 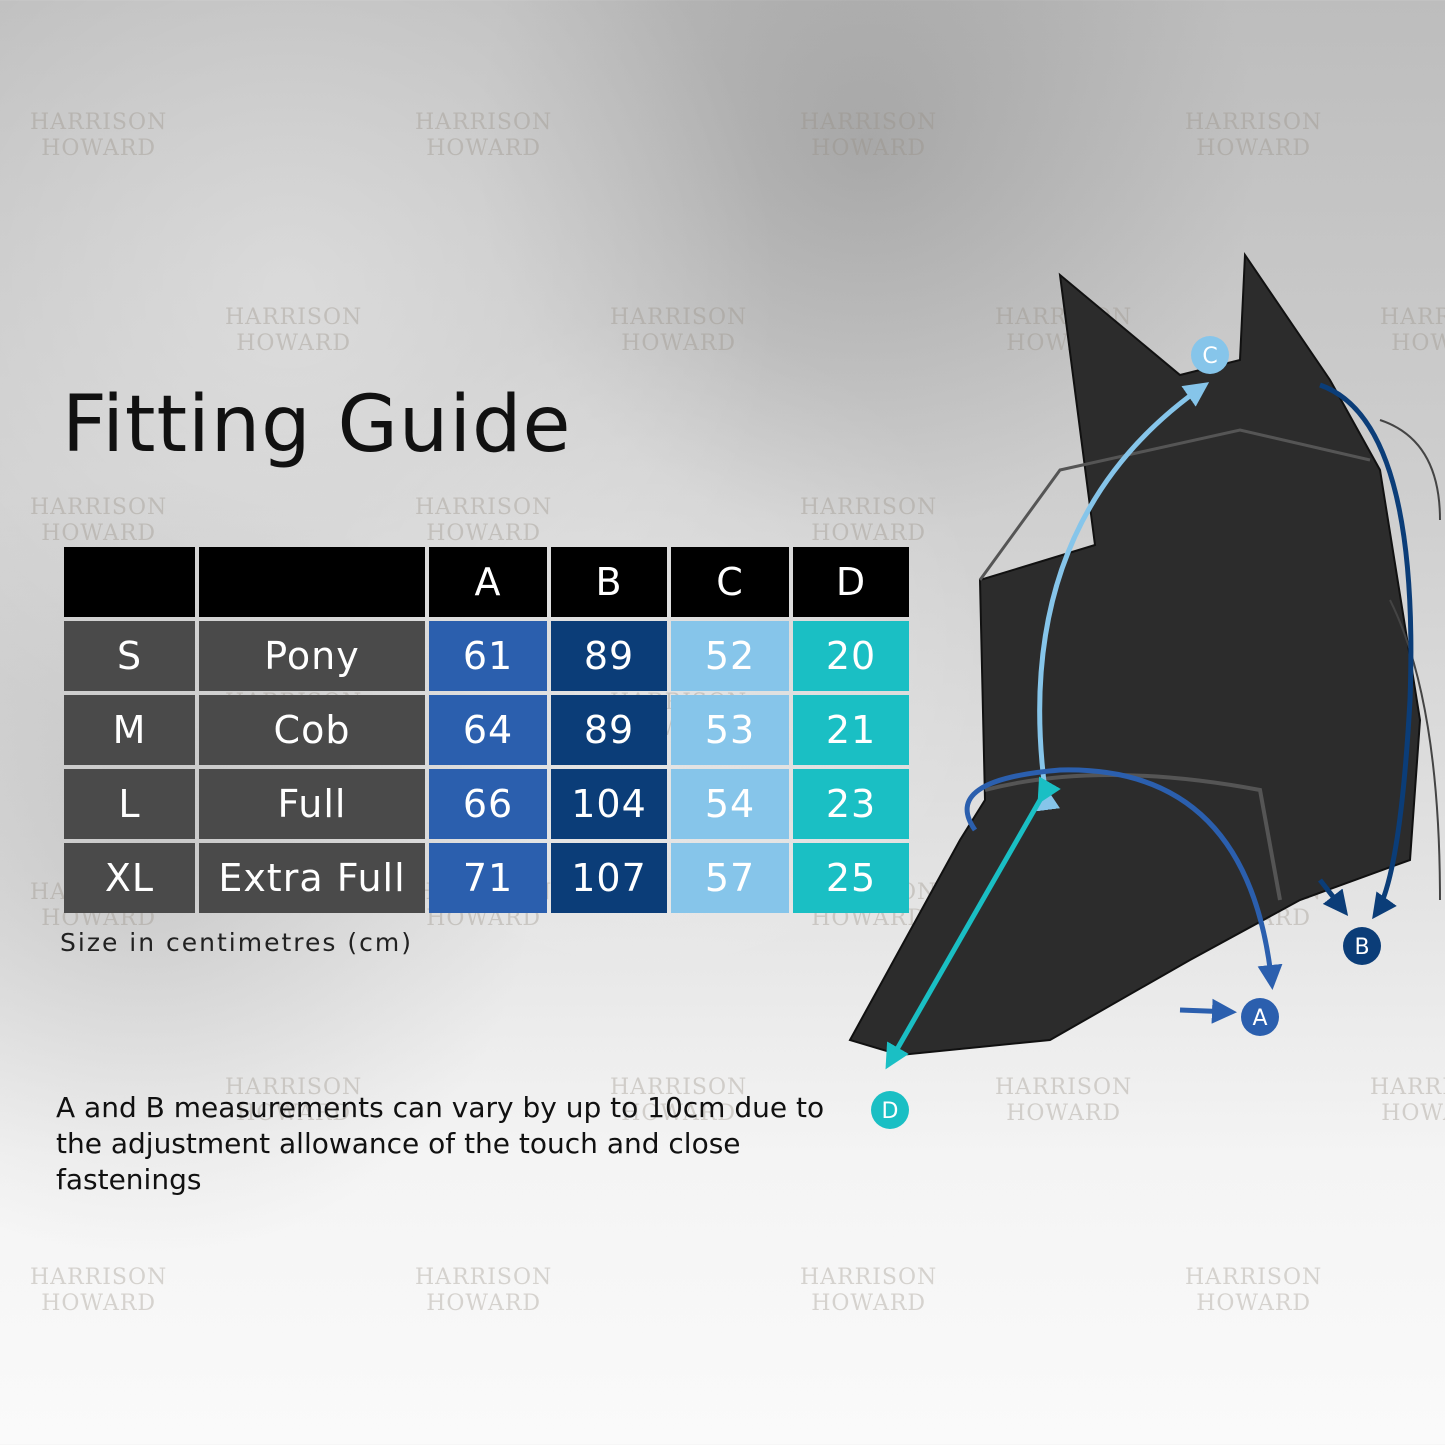 I want to click on name-cell: Full, so click(x=312, y=804).